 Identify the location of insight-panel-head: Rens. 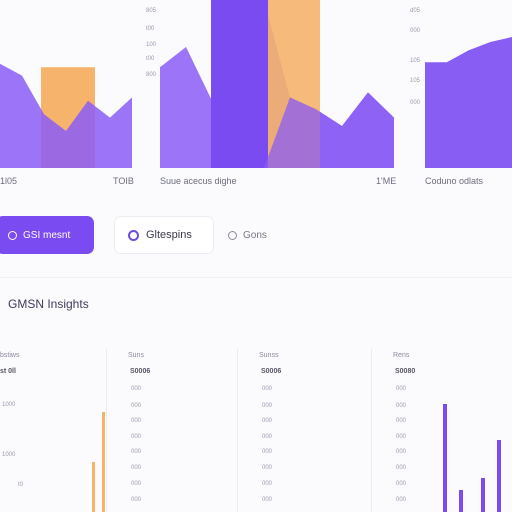
(401, 355).